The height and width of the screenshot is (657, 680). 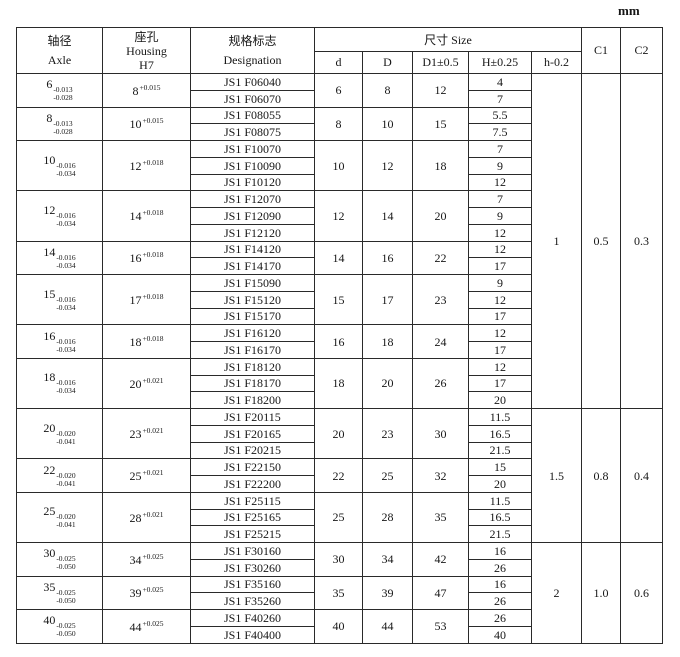 What do you see at coordinates (66, 265) in the screenshot?
I see `axle-tol-lower: -0.034` at bounding box center [66, 265].